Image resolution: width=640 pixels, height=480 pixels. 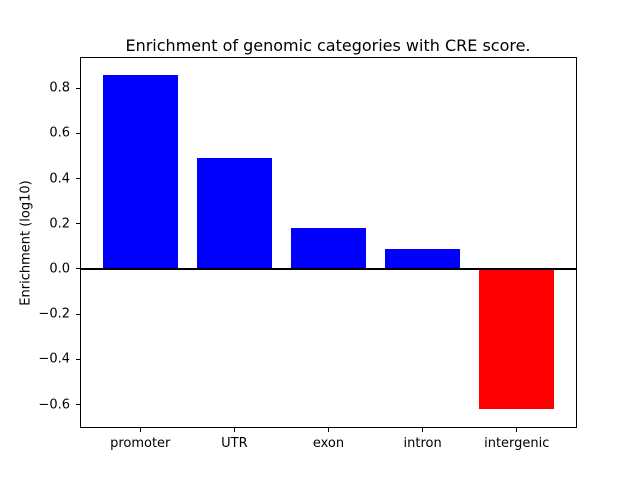 I want to click on y-tick-label: 0.0, so click(x=59, y=269).